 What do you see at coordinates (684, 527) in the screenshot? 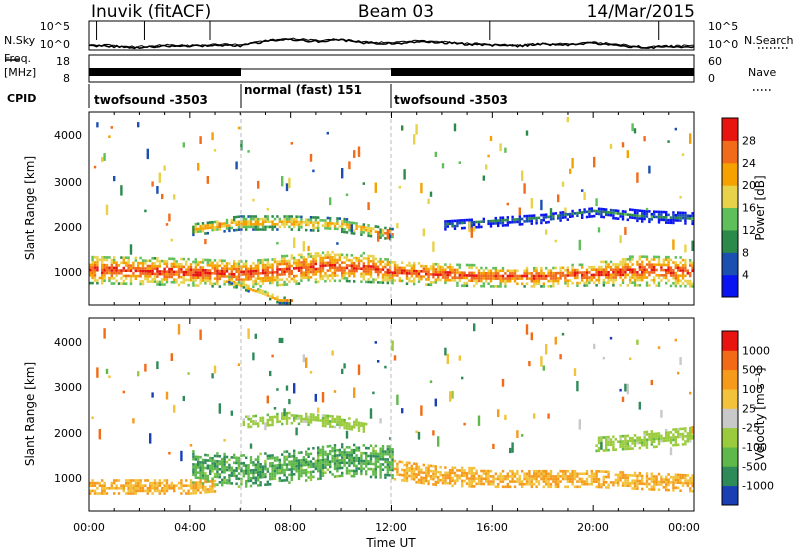
I see `x-tick-2400: 00:00` at bounding box center [684, 527].